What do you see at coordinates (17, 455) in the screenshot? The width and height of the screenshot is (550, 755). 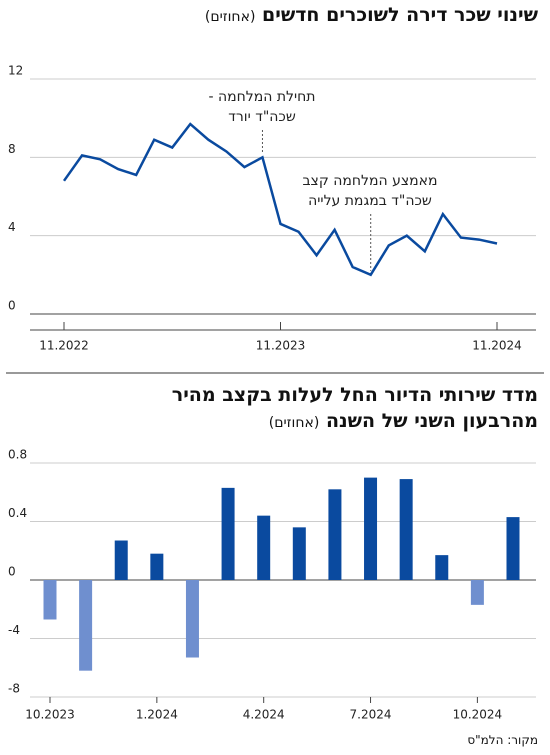 I see `y-tick-label: 0.8` at bounding box center [17, 455].